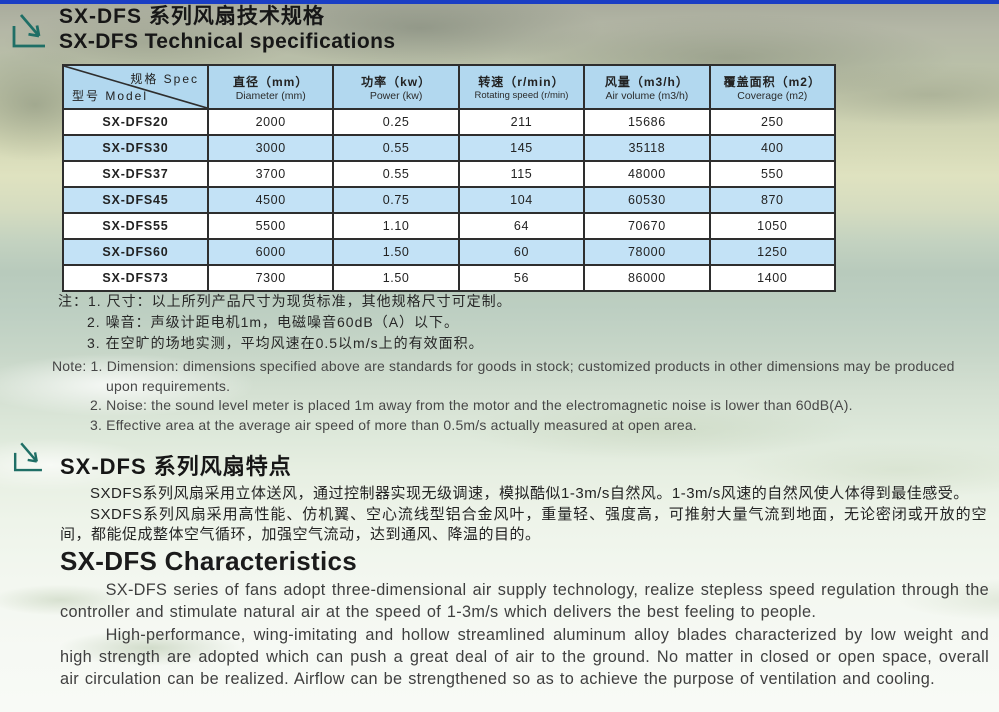 The image size is (999, 712). What do you see at coordinates (270, 200) in the screenshot?
I see `value-cell: 4500` at bounding box center [270, 200].